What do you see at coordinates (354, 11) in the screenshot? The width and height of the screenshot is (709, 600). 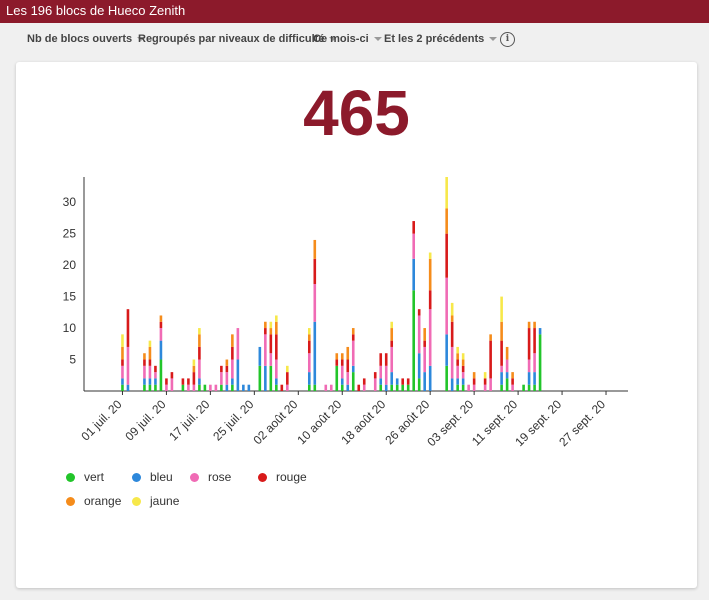 I see `app-header: Les 196 blocs de Hueco Zenith` at bounding box center [354, 11].